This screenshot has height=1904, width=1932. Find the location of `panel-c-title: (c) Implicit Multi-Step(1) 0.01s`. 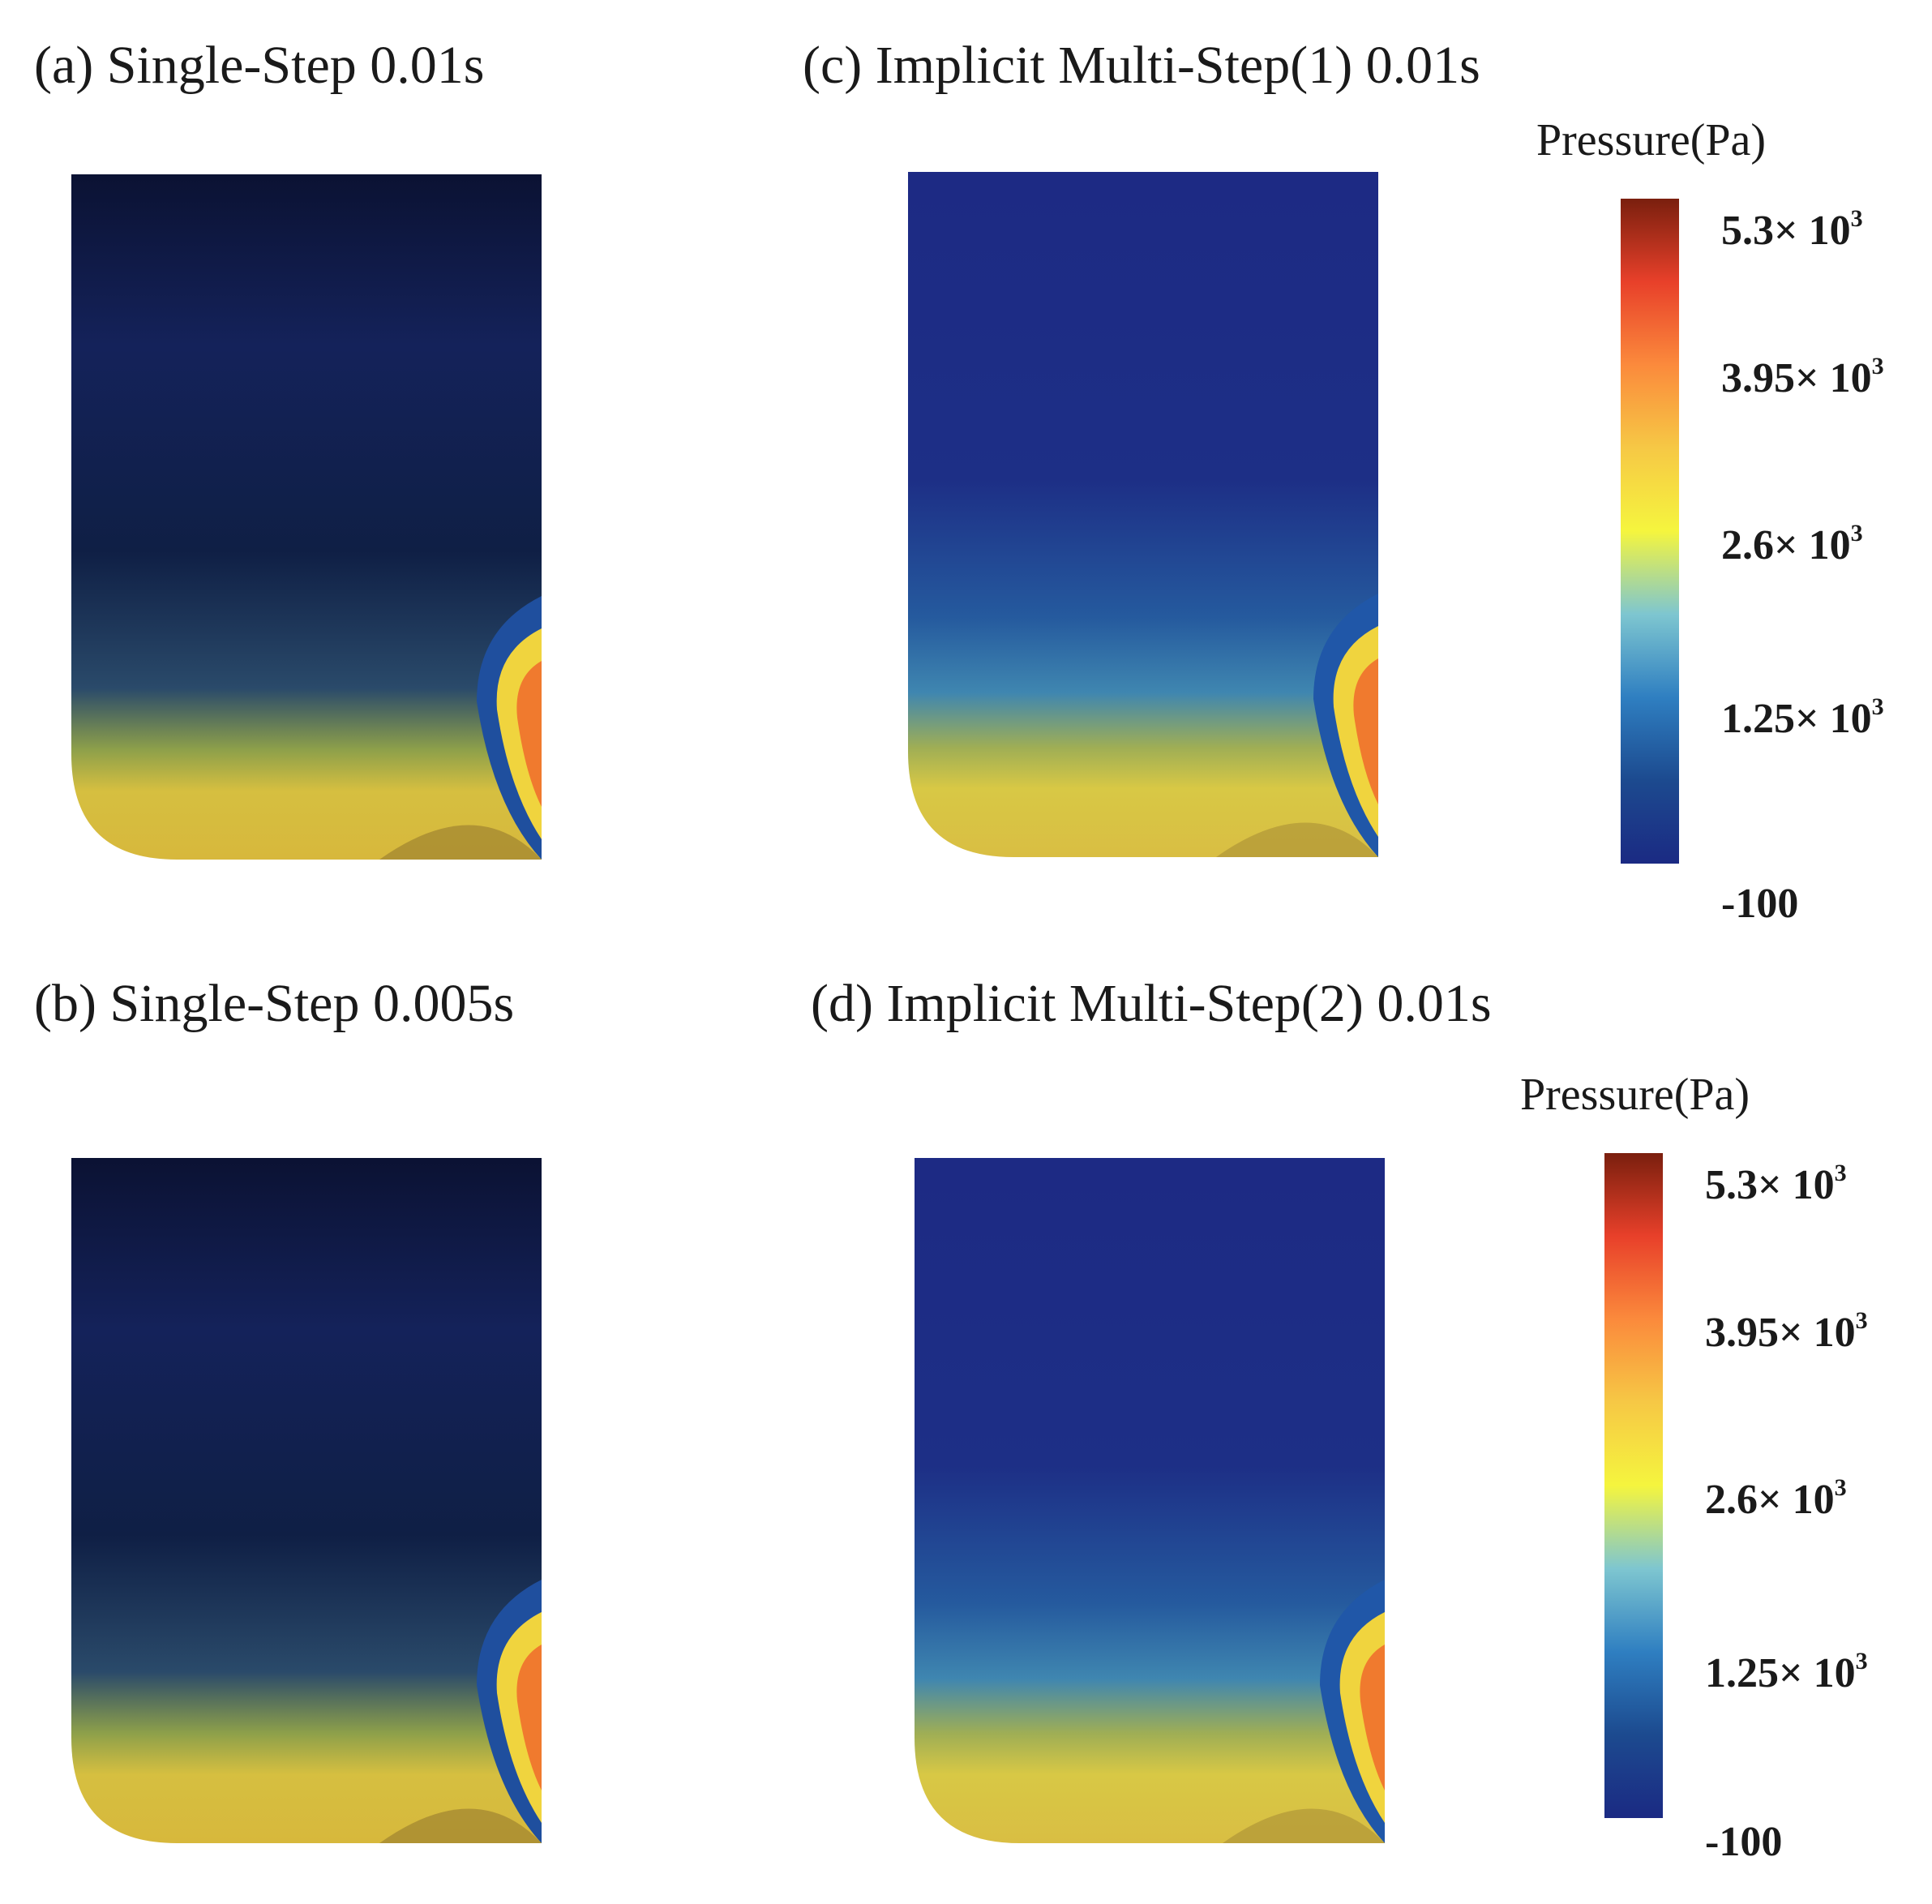

panel-c-title: (c) Implicit Multi-Step(1) 0.01s is located at coordinates (1141, 65).